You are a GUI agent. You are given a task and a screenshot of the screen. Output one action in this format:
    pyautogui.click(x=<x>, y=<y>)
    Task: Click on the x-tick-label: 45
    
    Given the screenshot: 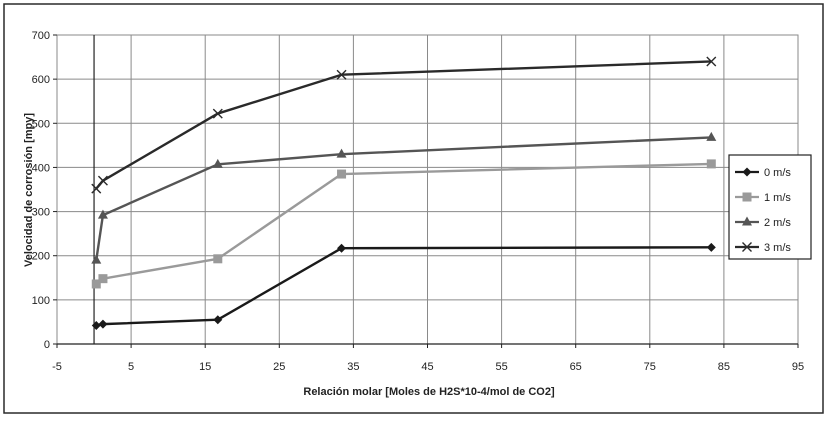 What is the action you would take?
    pyautogui.click(x=427, y=367)
    